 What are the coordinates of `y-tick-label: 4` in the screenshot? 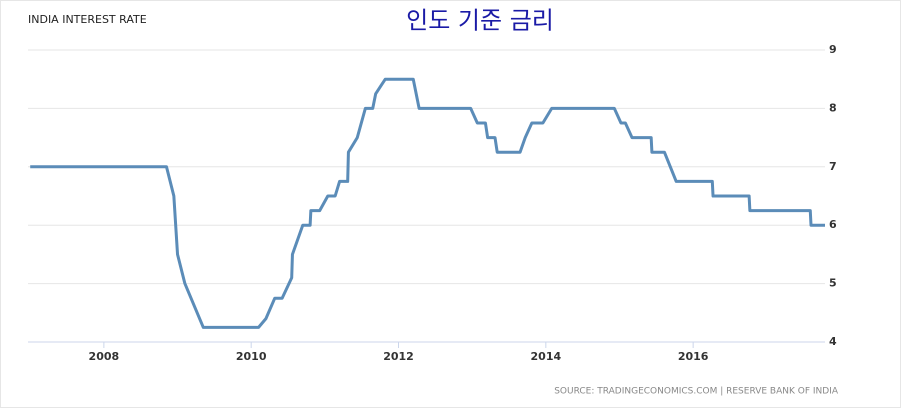 It's located at (833, 341).